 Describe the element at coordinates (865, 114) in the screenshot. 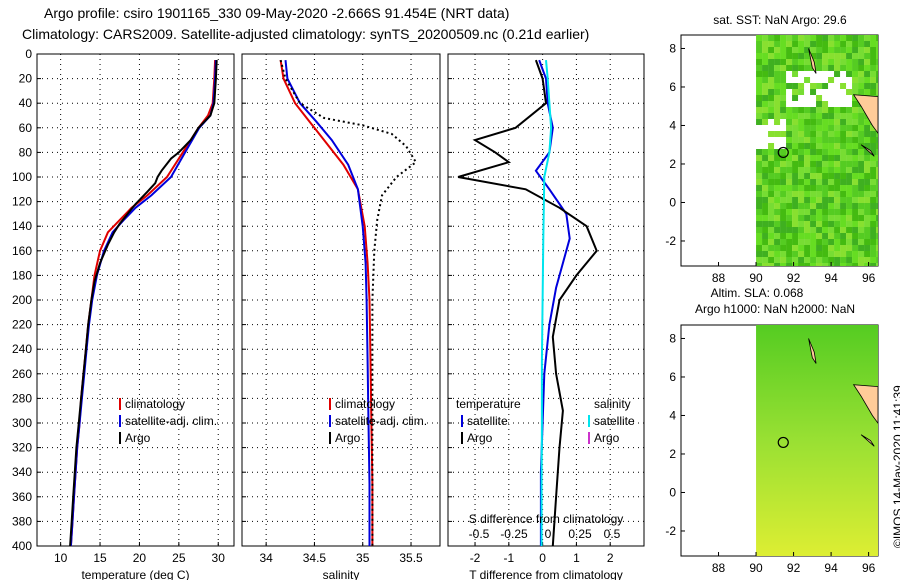

I see `coastline-sumatra` at that location.